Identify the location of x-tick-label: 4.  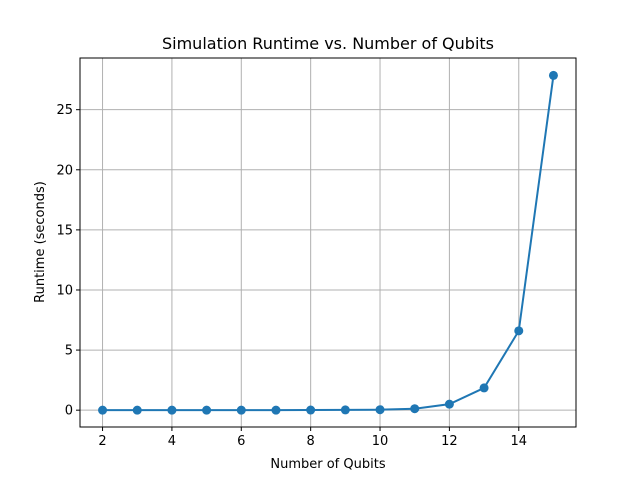
(172, 441).